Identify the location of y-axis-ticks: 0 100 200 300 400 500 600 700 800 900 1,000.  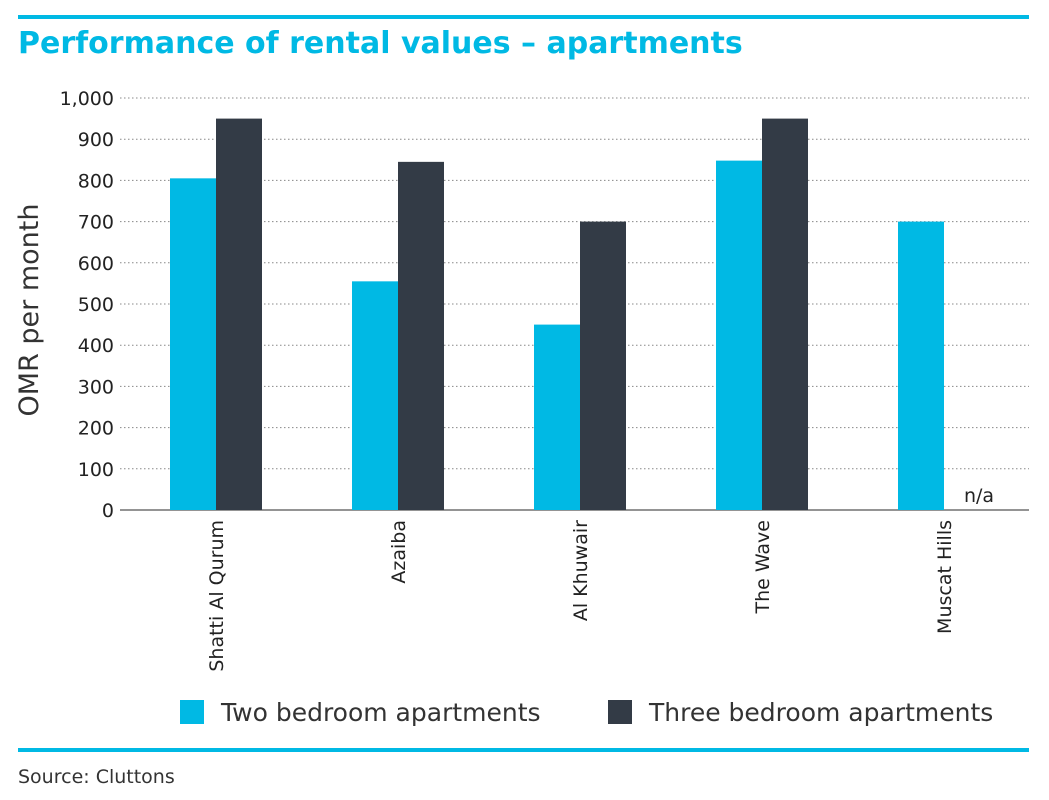
(87, 305).